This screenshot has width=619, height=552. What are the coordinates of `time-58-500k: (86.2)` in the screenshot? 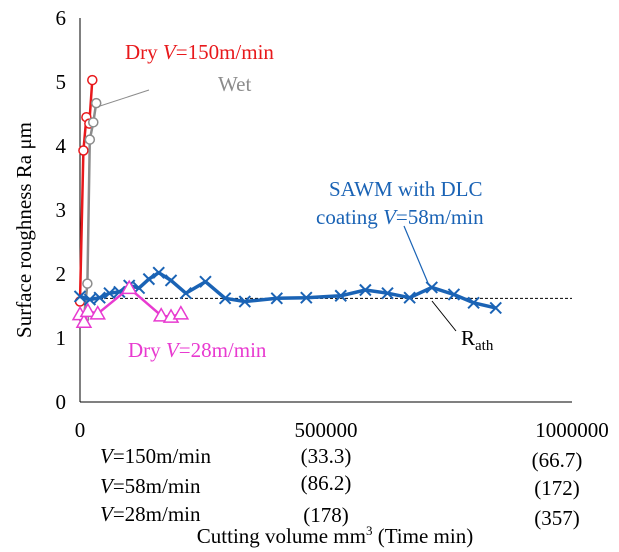 It's located at (326, 483).